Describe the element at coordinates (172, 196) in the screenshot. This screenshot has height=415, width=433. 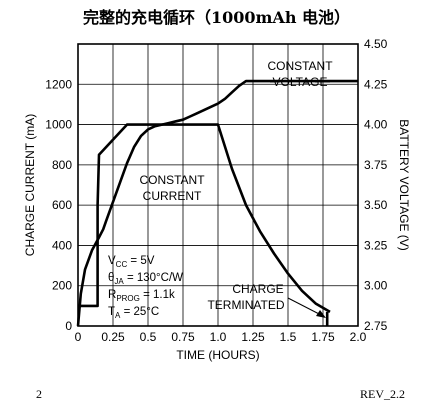
I see `constant-current-label-line2: CURRENT` at that location.